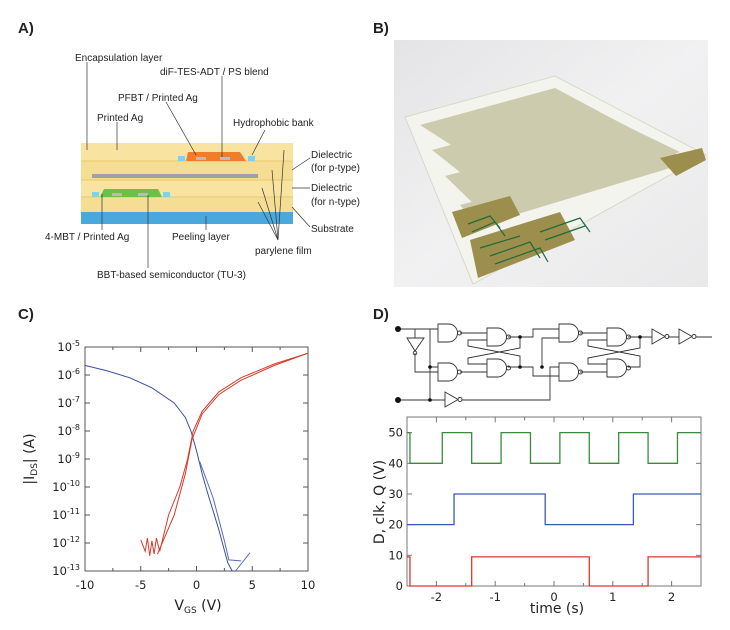  Describe the element at coordinates (187, 204) in the screenshot. I see `substrate-layer` at that location.